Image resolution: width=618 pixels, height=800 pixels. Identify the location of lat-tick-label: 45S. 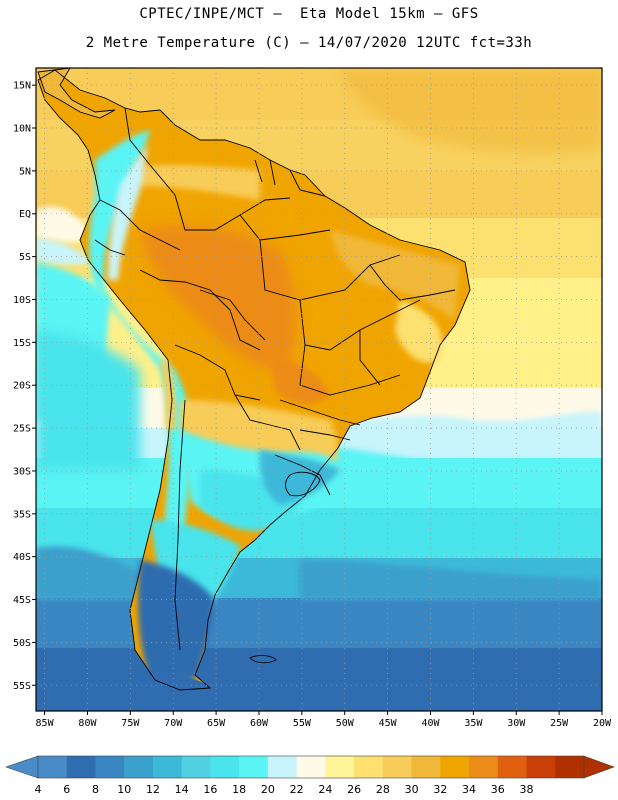
(22, 600).